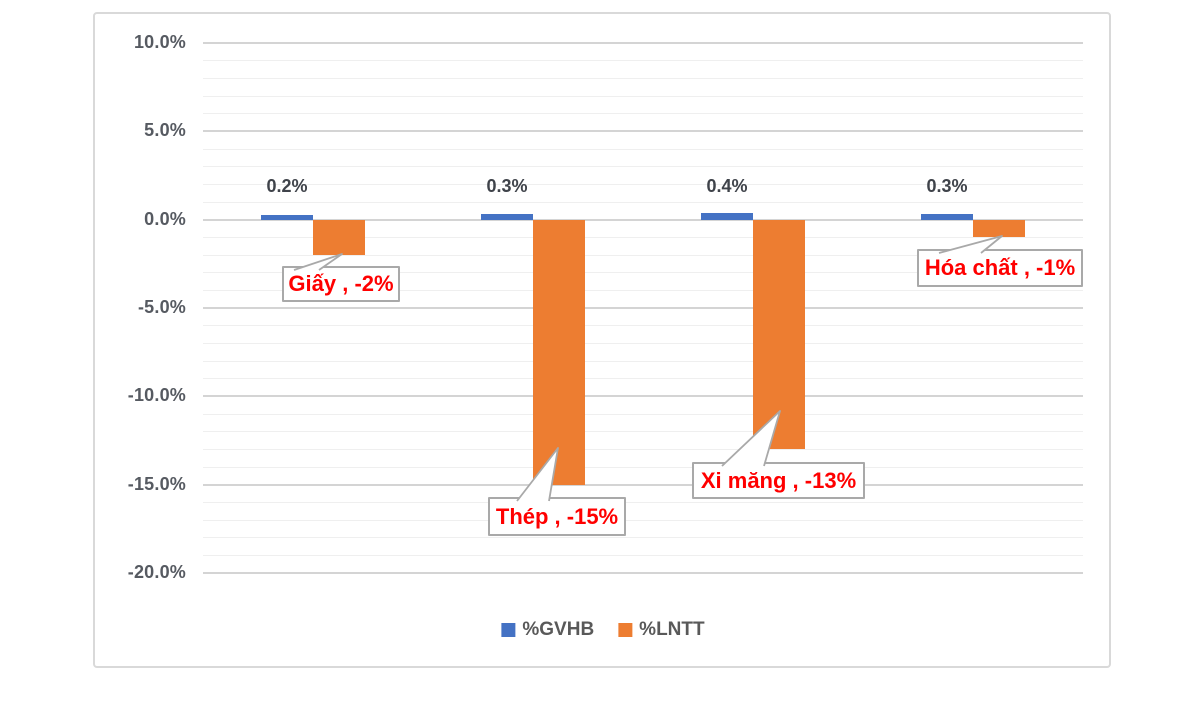 This screenshot has width=1200, height=710. What do you see at coordinates (625, 630) in the screenshot?
I see `legend-swatch-lntt-icon` at bounding box center [625, 630].